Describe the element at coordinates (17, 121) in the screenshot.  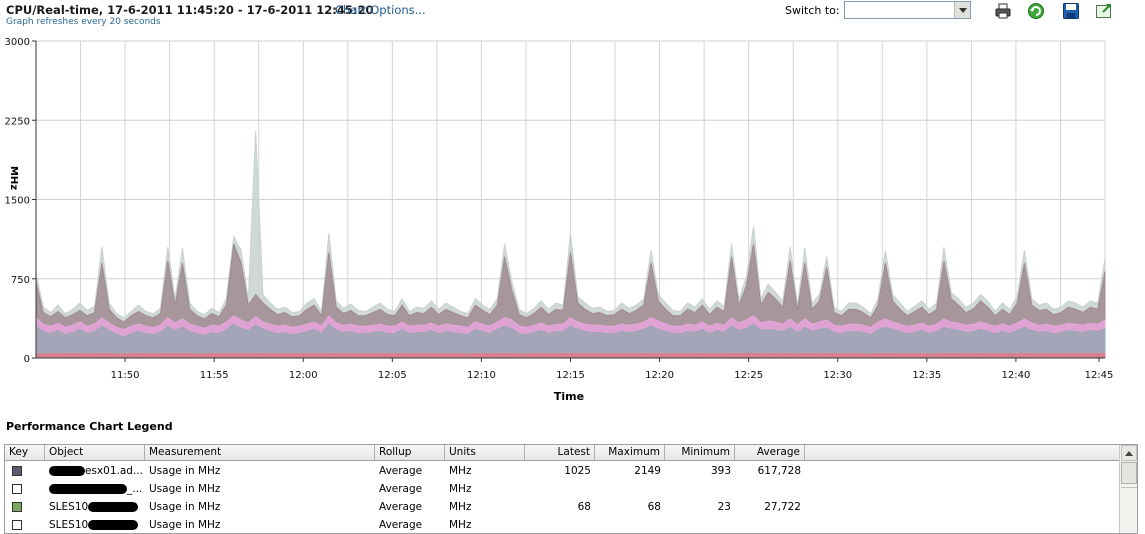
I see `y-tick-label: 2250` at that location.